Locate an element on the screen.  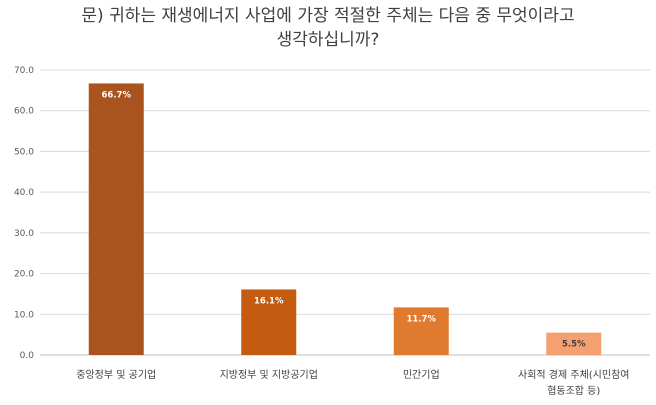
x-tick-label: 중앙정부 및 공기업 is located at coordinates (116, 374).